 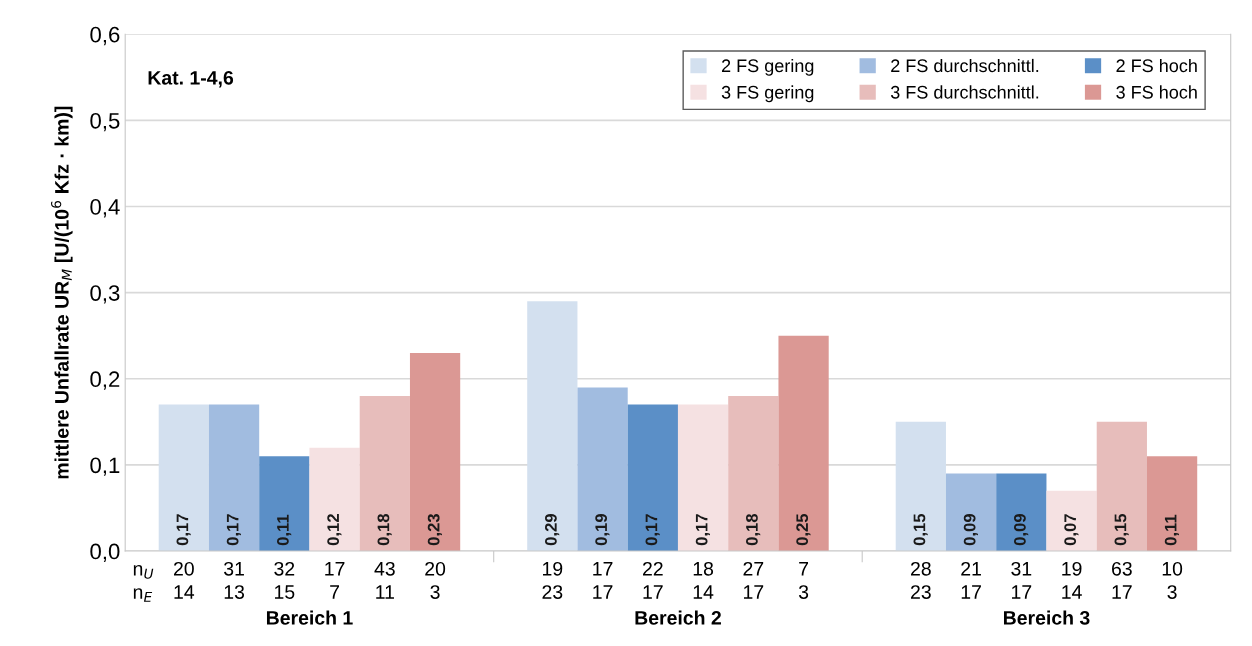 What do you see at coordinates (284, 568) in the screenshot?
I see `text: 32` at bounding box center [284, 568].